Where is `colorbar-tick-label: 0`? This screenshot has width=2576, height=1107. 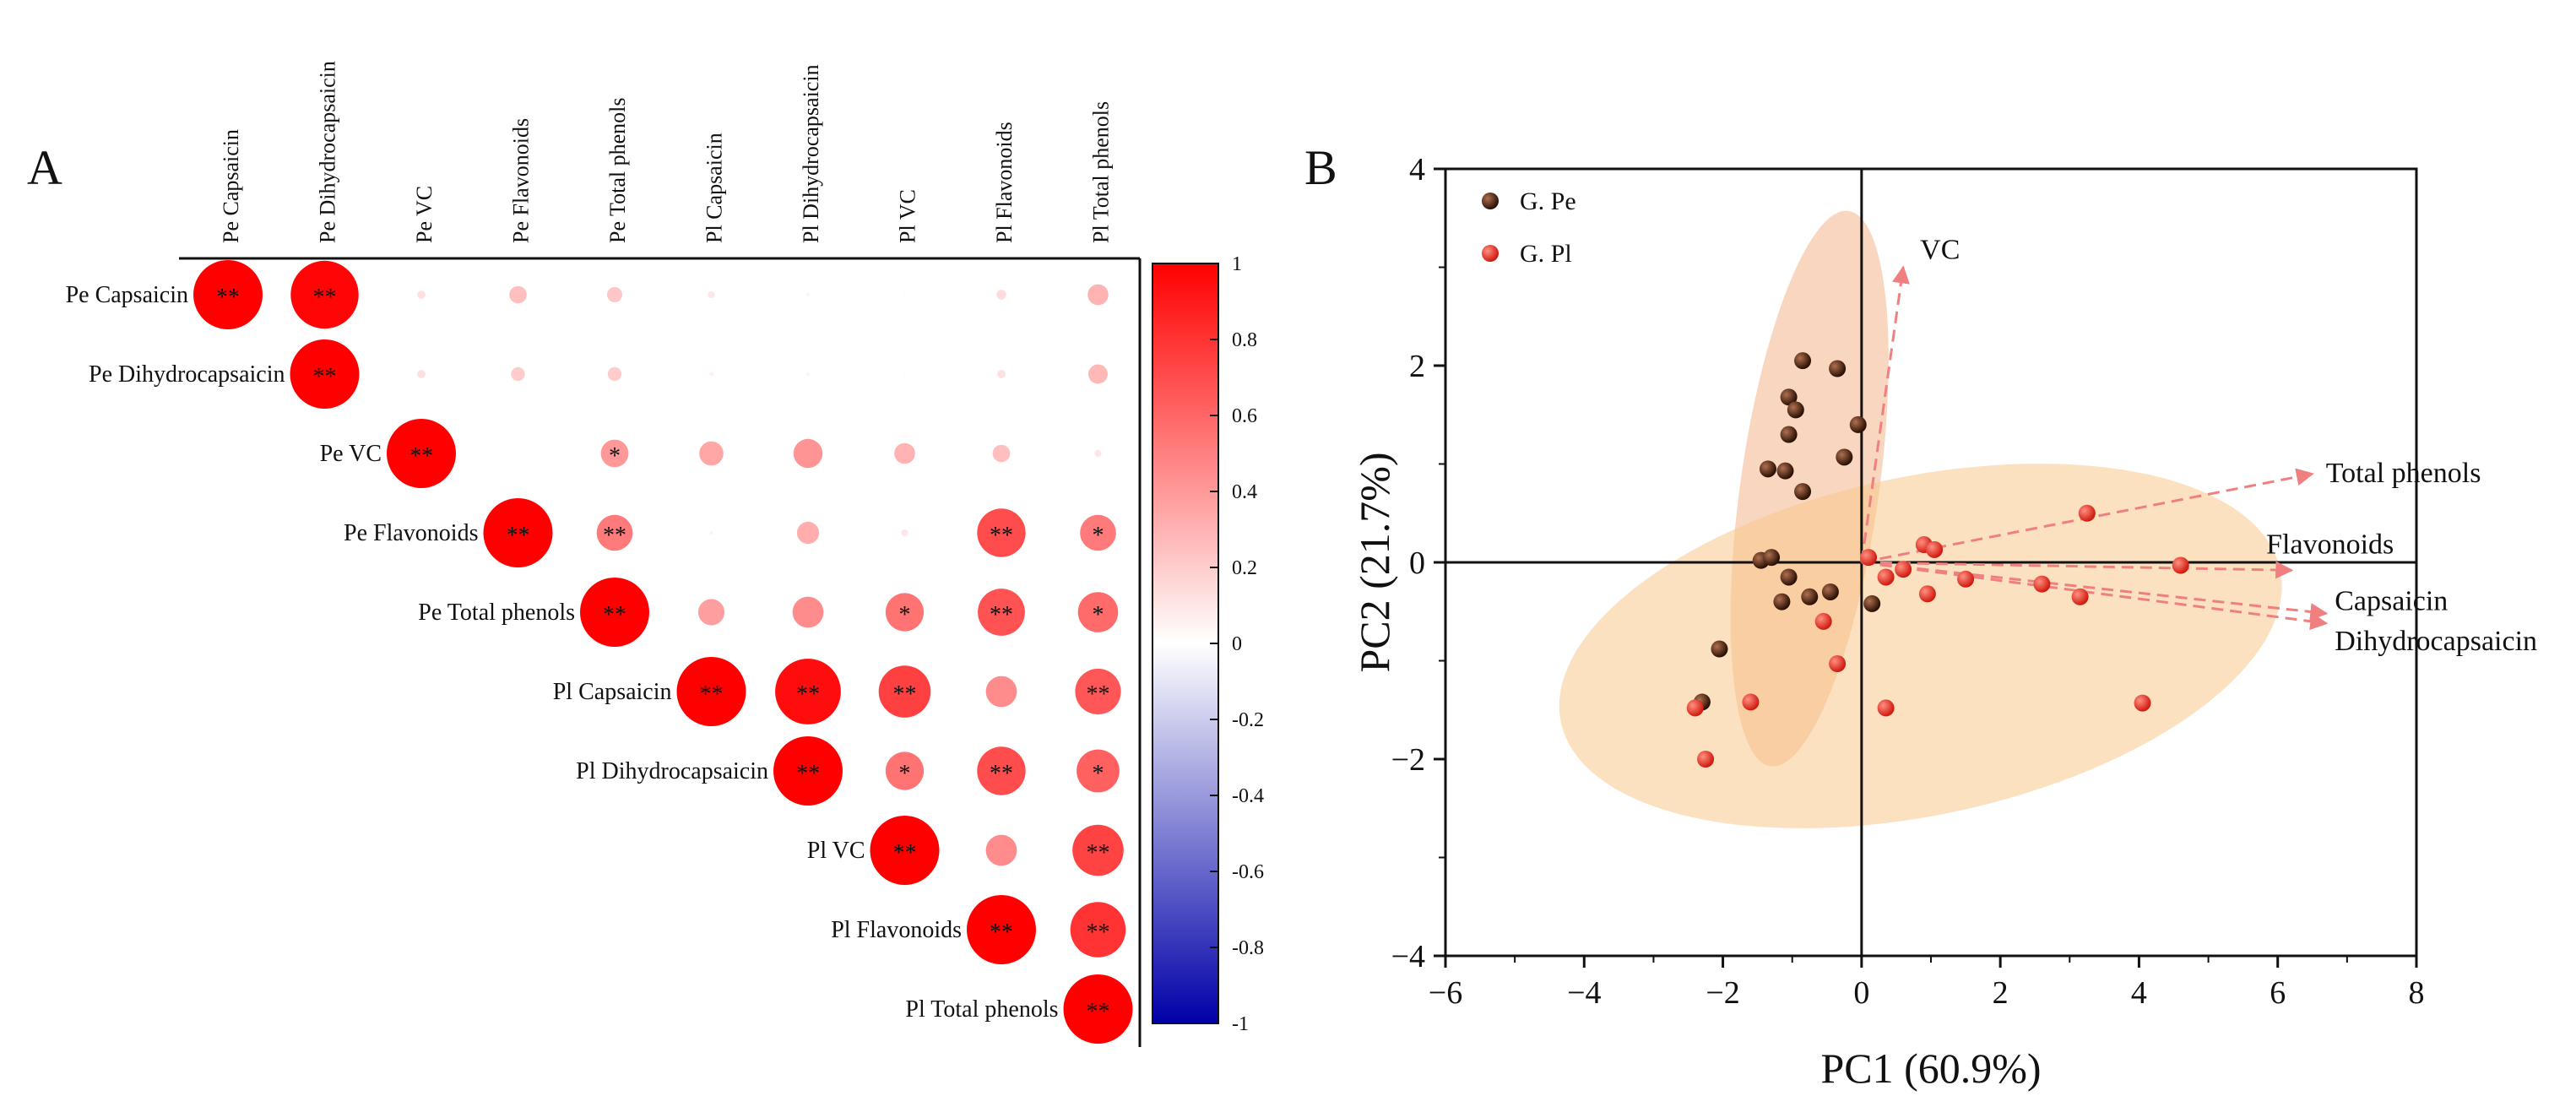 colorbar-tick-label: 0 is located at coordinates (1237, 644).